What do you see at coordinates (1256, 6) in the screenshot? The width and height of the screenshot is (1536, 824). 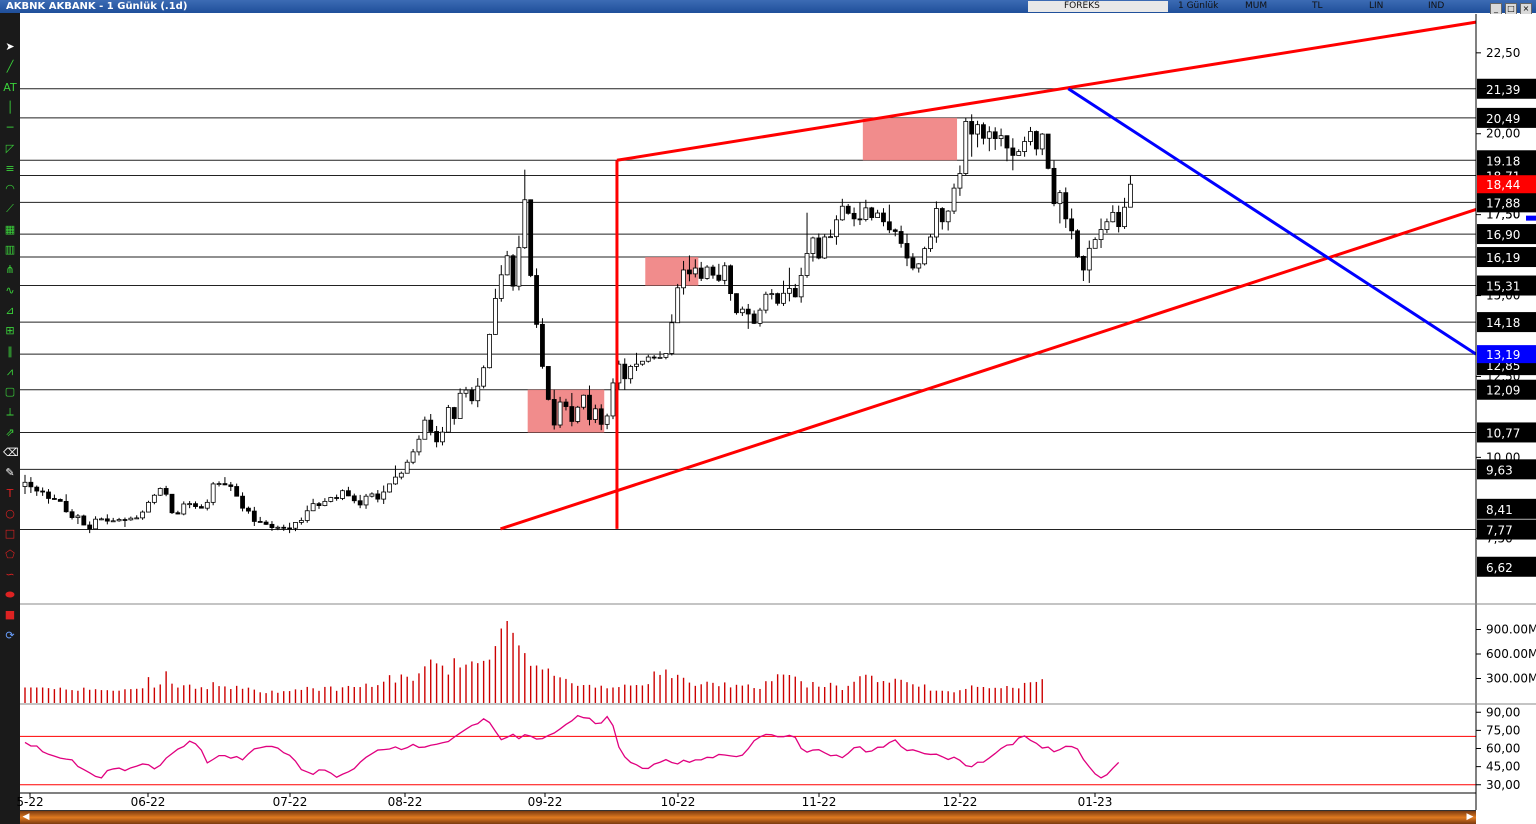 I see `toolbar-candle-type: MUM` at bounding box center [1256, 6].